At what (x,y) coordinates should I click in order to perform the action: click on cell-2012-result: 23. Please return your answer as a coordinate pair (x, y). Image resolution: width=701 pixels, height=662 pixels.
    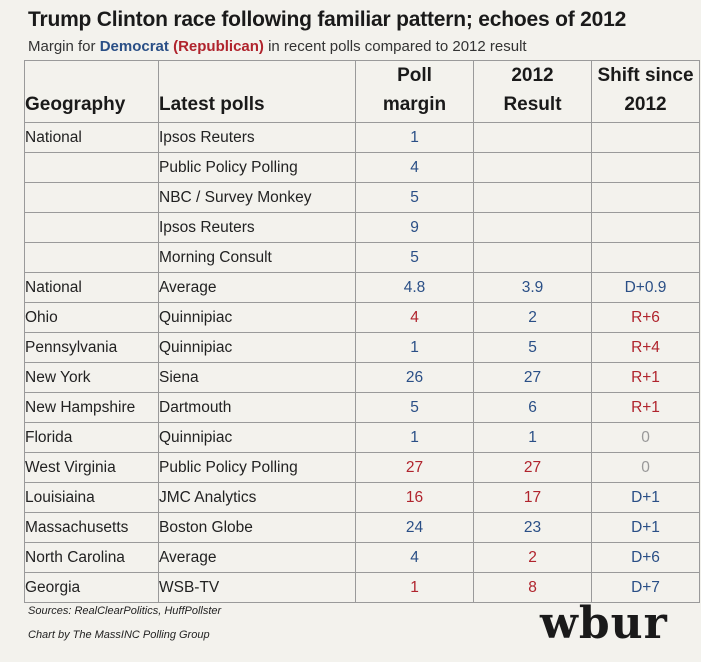
    Looking at the image, I should click on (532, 527).